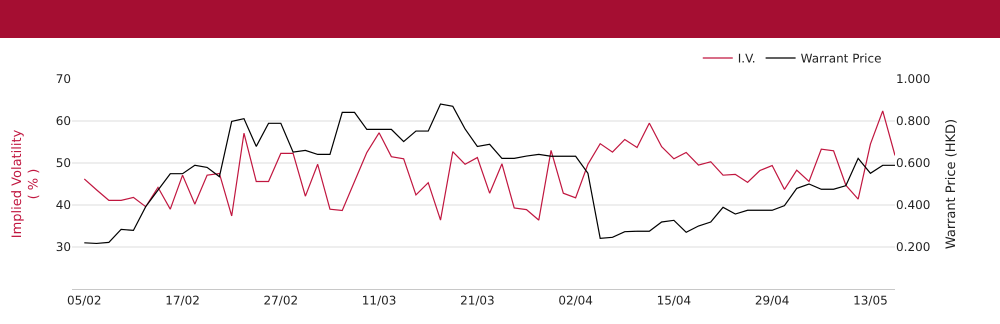  I want to click on x-tick-label: 21/03, so click(477, 300).